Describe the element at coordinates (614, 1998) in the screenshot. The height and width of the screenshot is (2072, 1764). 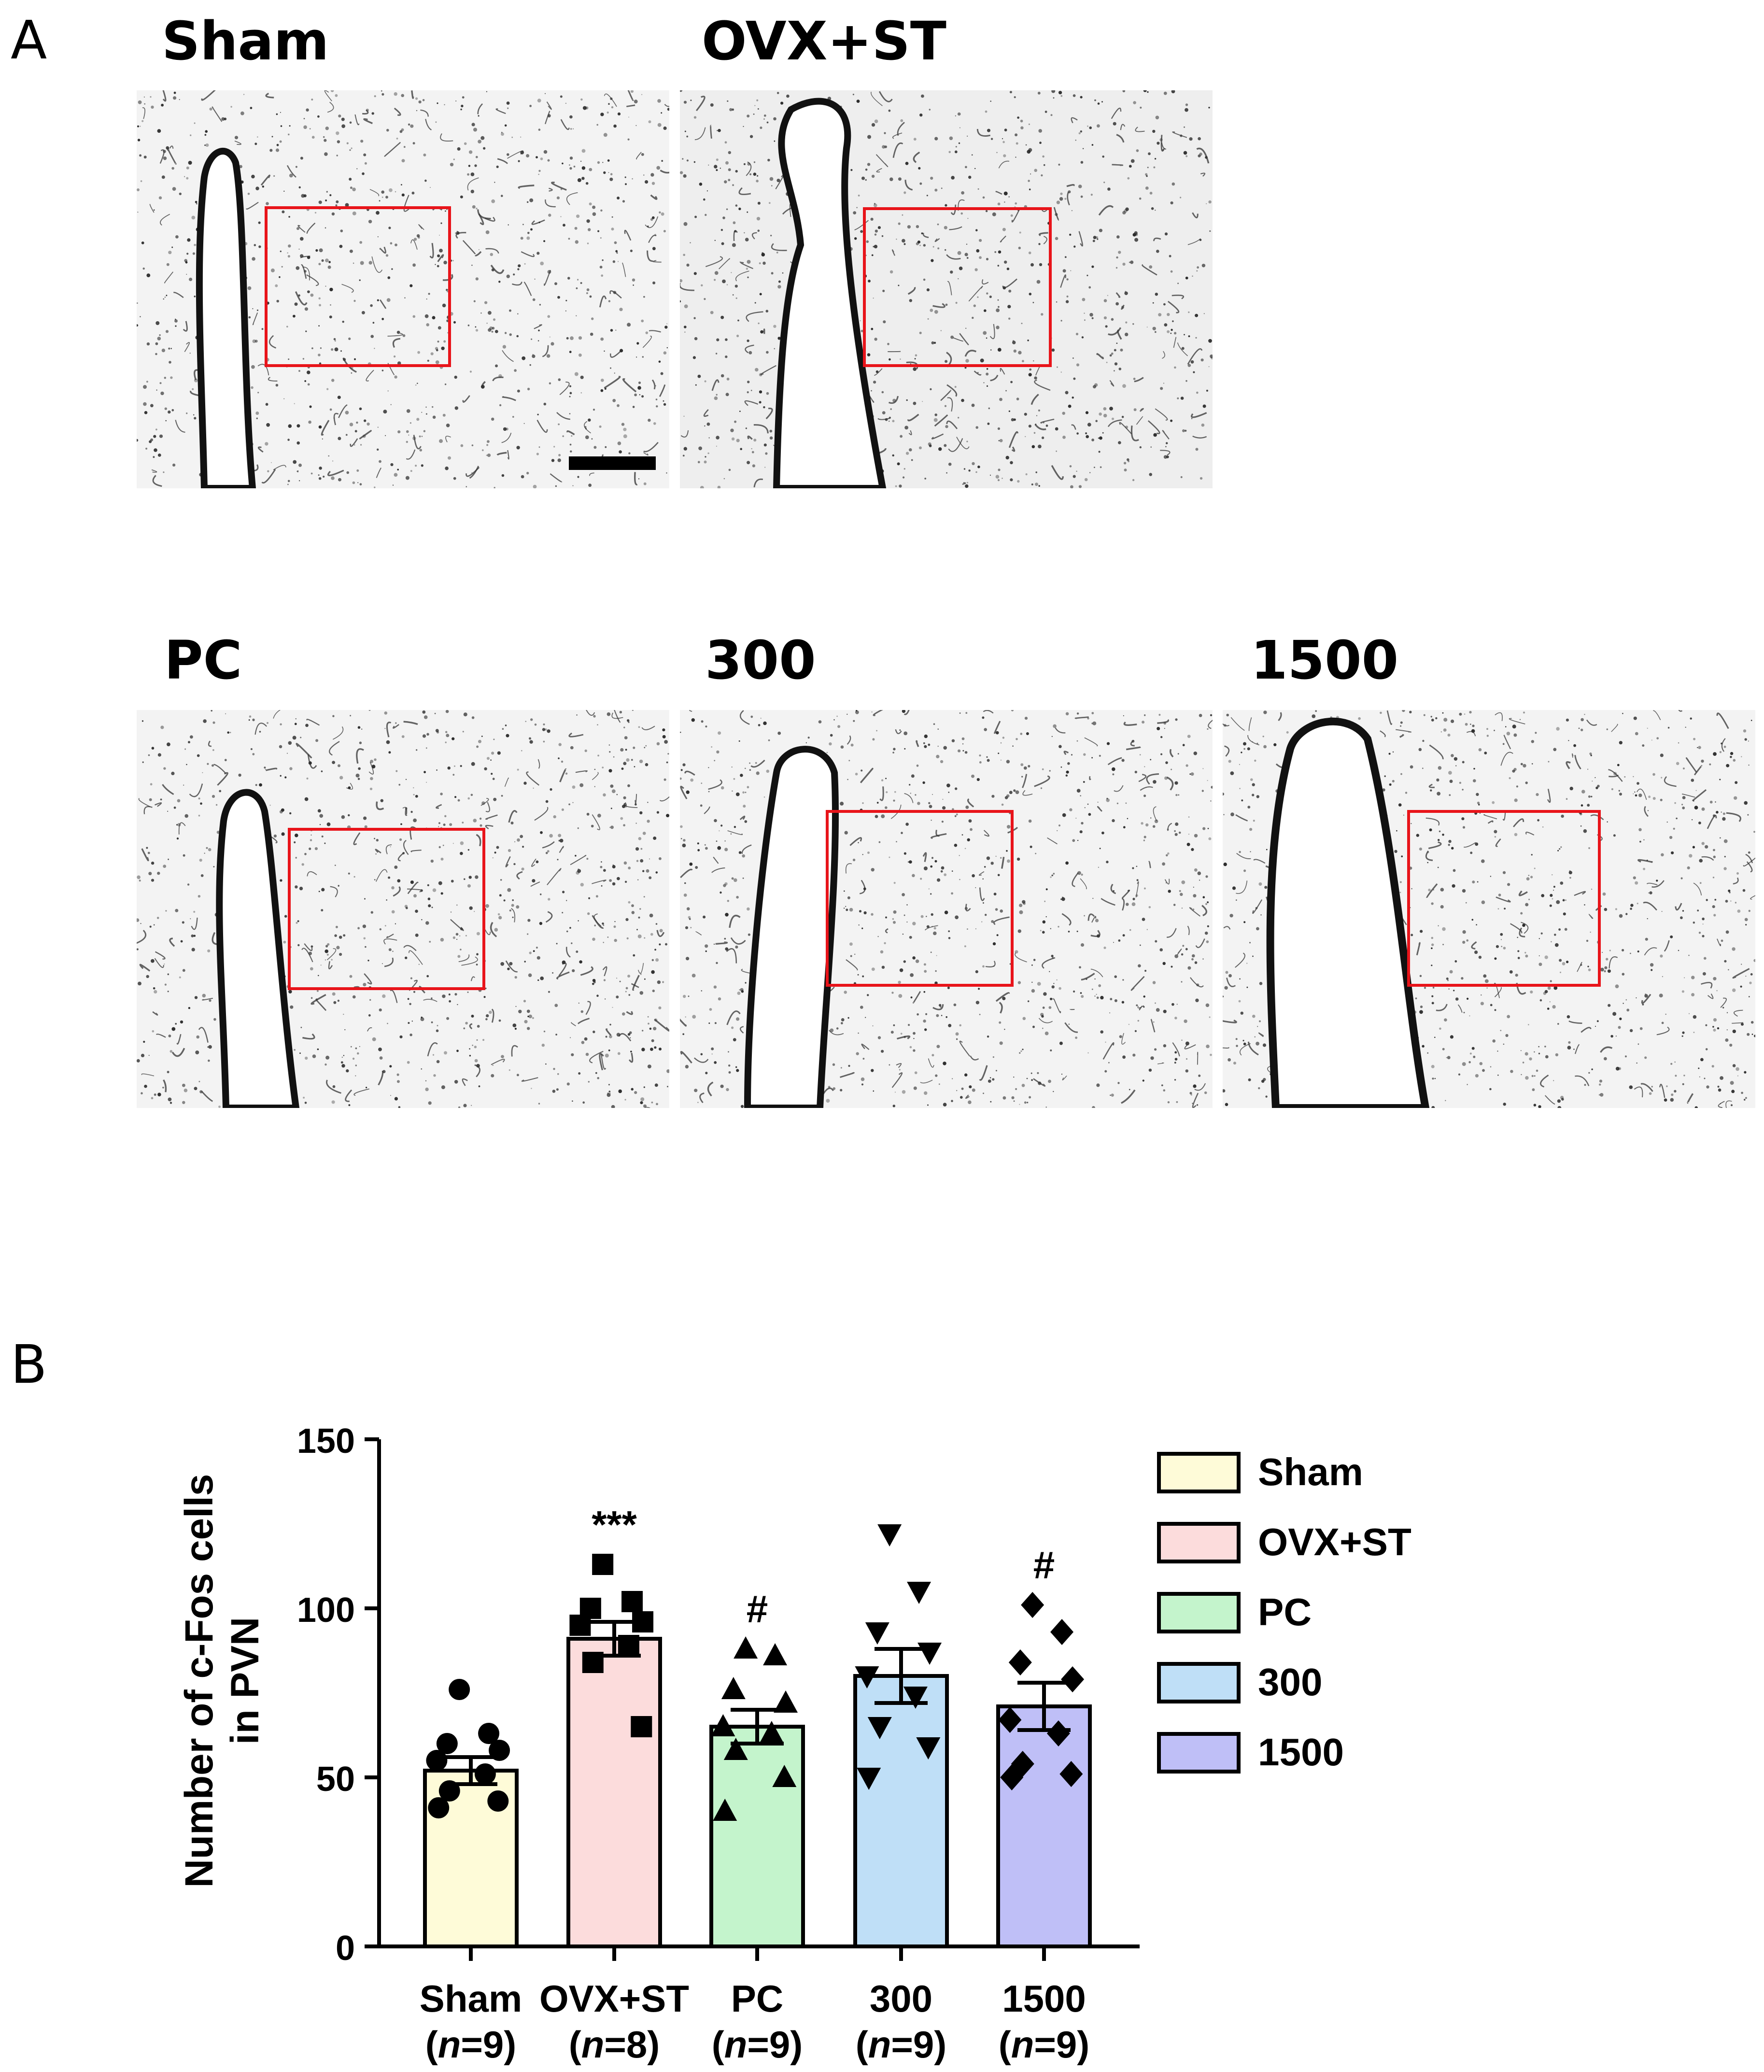
I see `x-category-label: OVX+ST` at that location.